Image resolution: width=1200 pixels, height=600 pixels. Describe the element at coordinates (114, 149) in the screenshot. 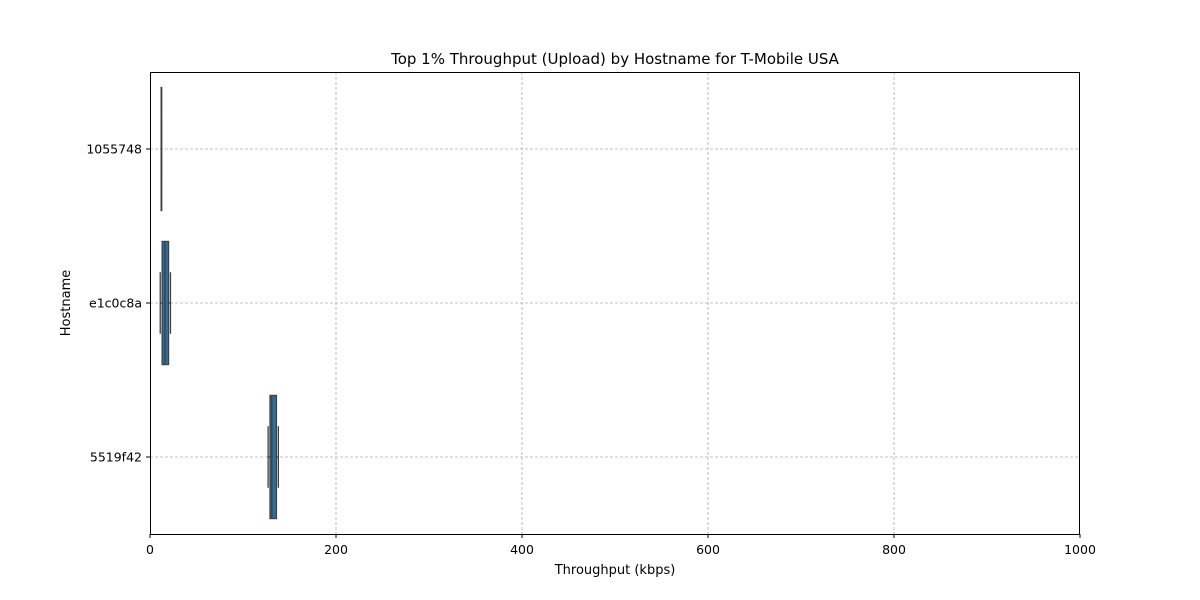

I see `y-tick-label: 1055748` at that location.